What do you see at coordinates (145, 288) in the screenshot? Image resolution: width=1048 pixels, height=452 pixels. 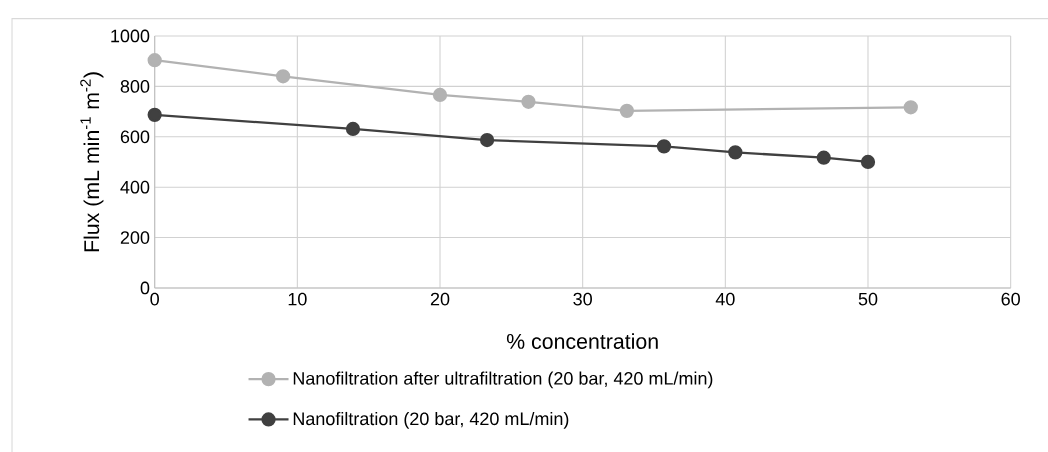 I see `y-tick-label: 0` at bounding box center [145, 288].